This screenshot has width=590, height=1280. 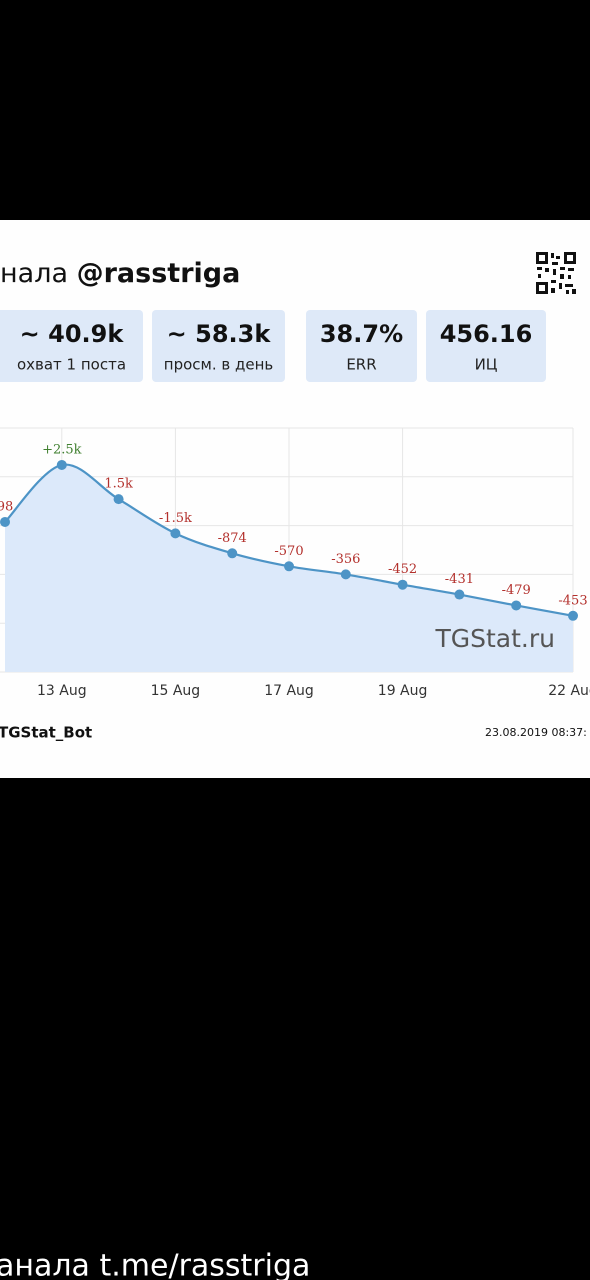 What do you see at coordinates (289, 540) in the screenshot?
I see `line` at bounding box center [289, 540].